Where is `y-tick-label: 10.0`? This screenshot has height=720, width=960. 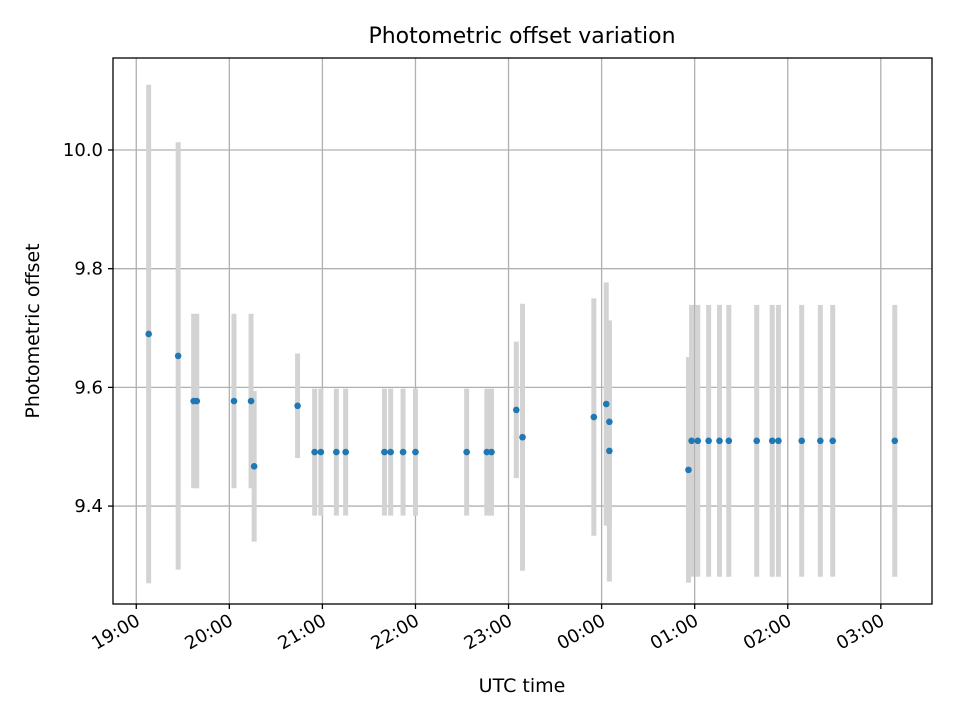
y-tick-label: 10.0 is located at coordinates (83, 150).